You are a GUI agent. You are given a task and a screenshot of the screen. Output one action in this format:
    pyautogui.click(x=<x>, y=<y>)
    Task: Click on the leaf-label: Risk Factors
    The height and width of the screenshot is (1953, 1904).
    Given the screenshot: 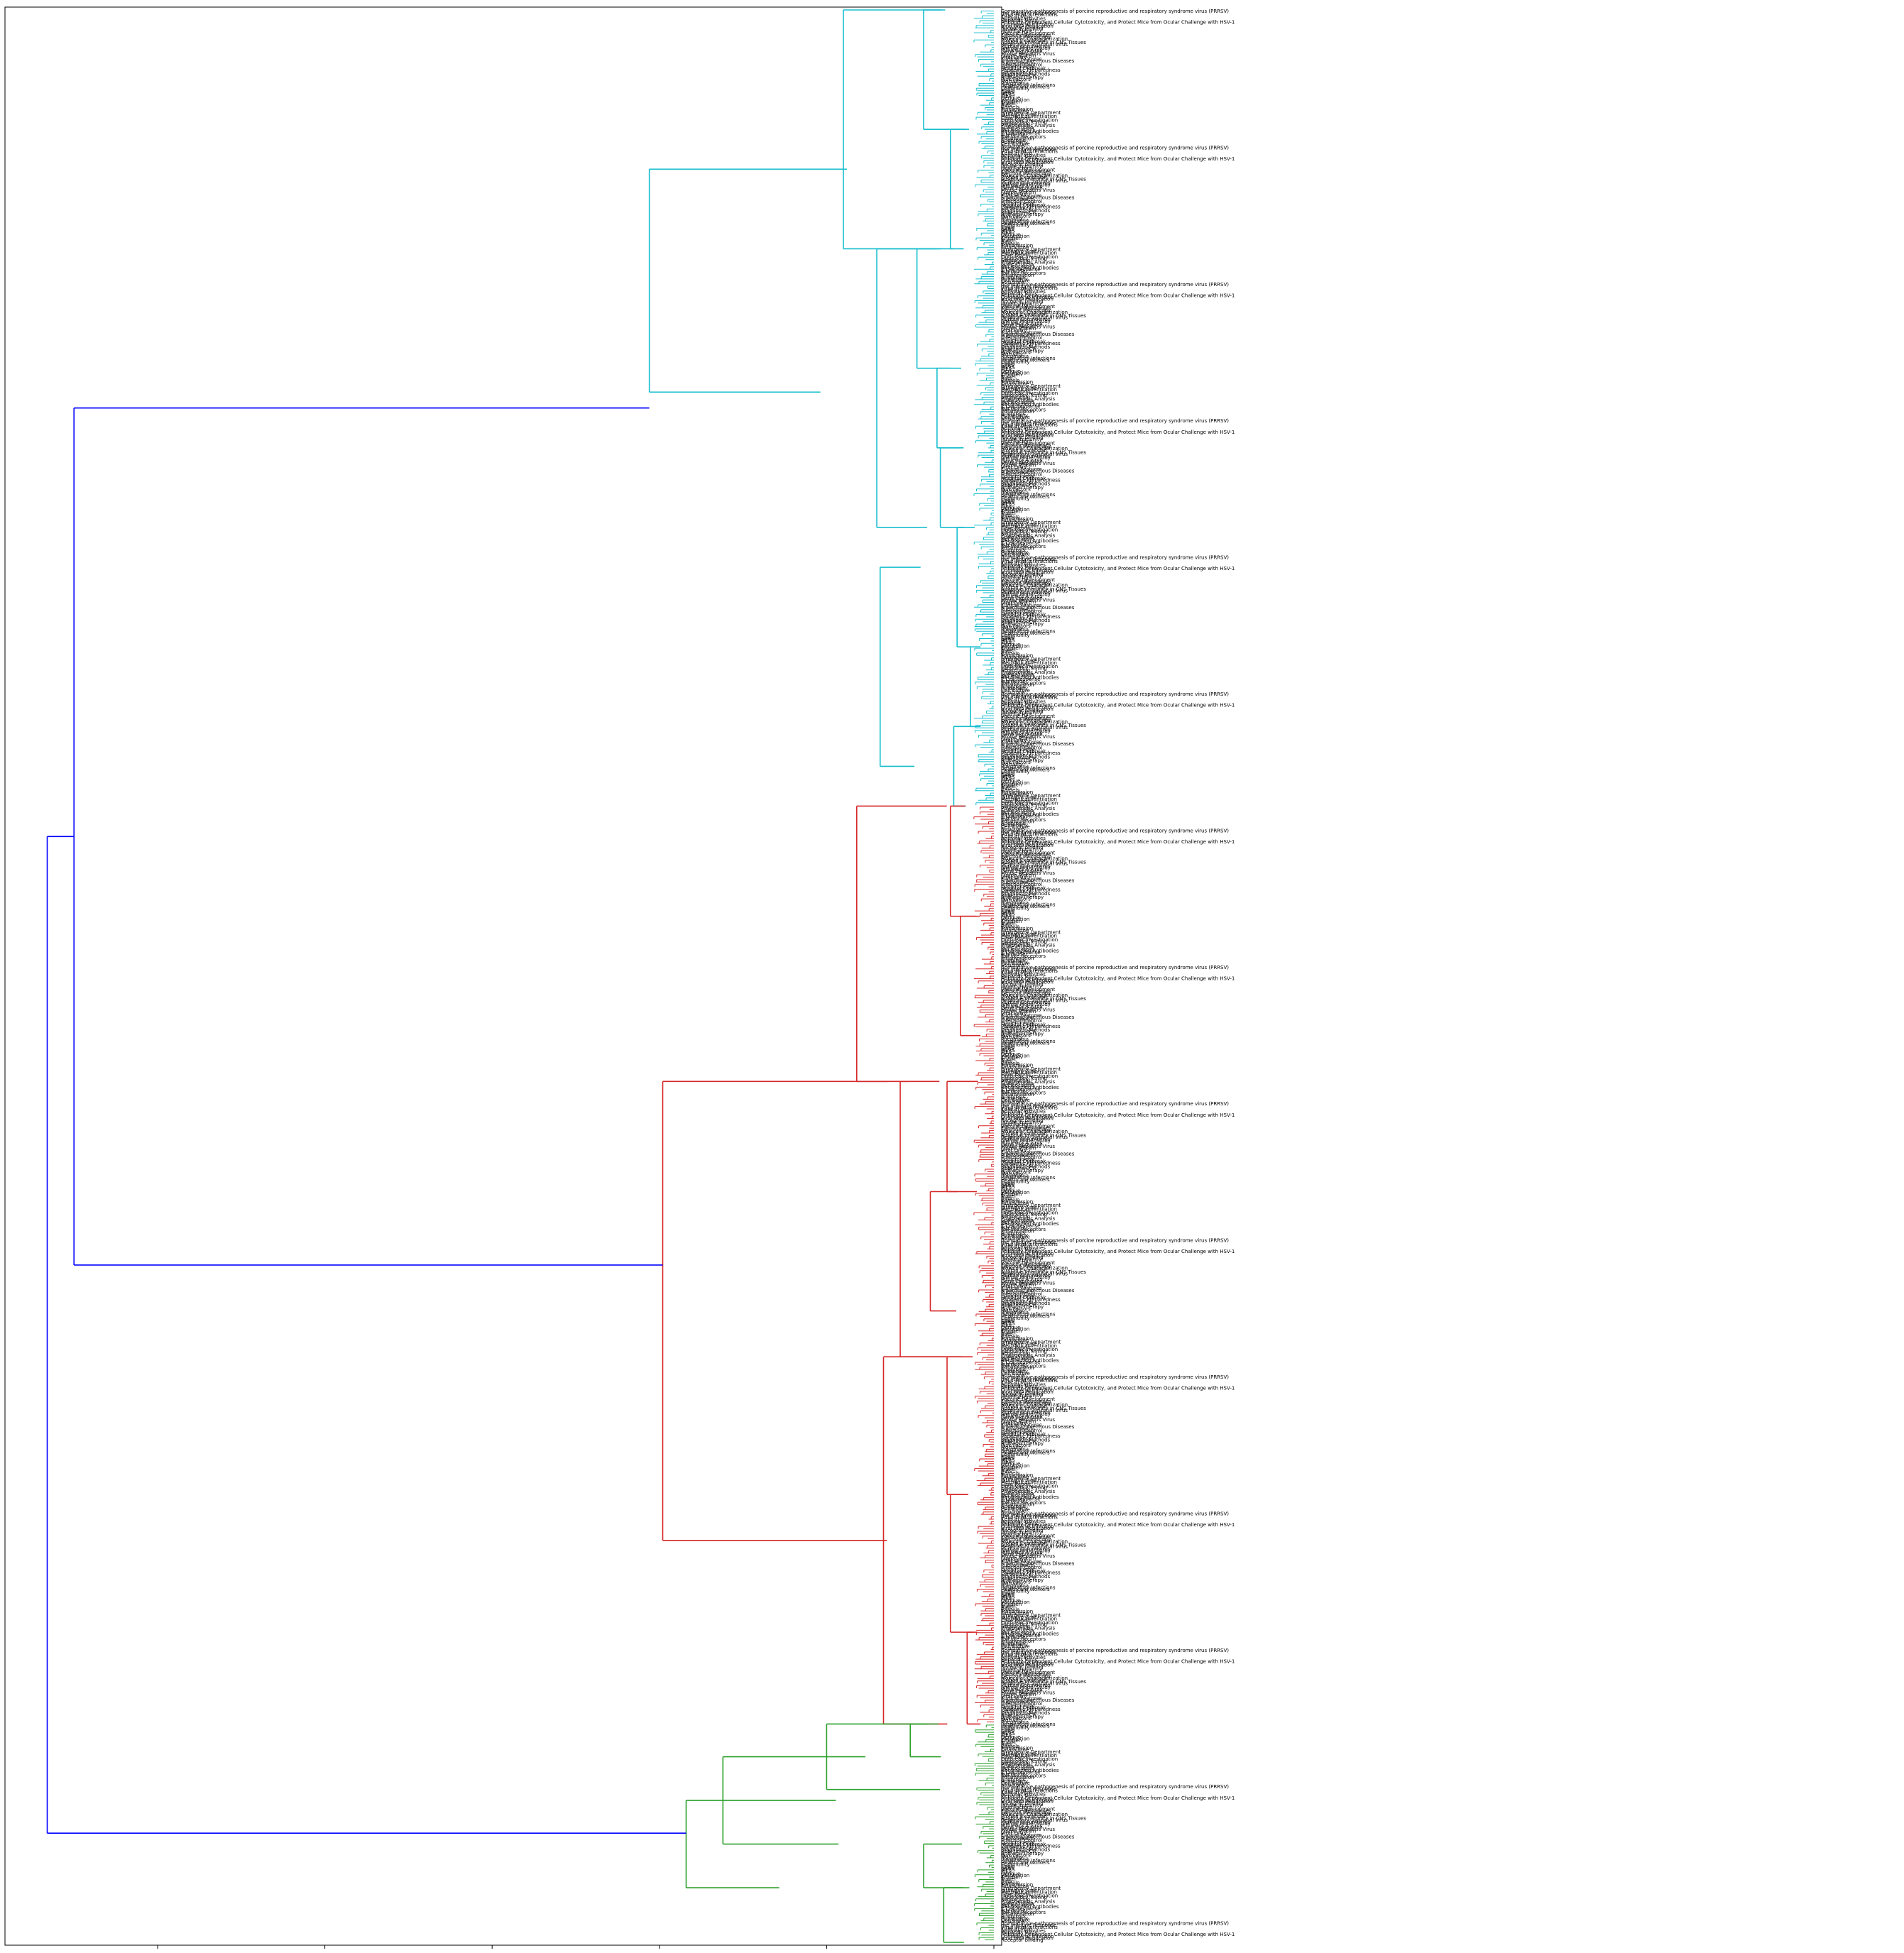 What is the action you would take?
    pyautogui.click(x=1016, y=489)
    